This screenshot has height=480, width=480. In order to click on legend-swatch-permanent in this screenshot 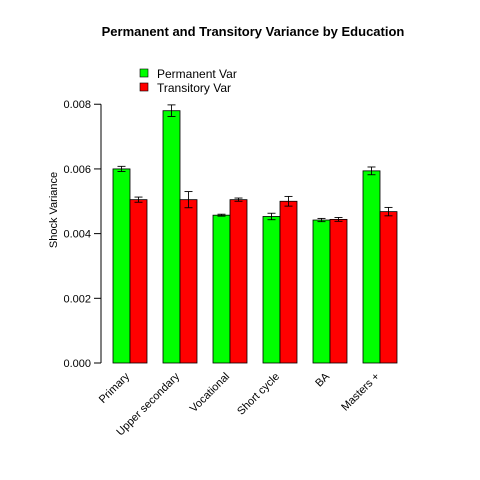, I will do `click(144, 73)`.